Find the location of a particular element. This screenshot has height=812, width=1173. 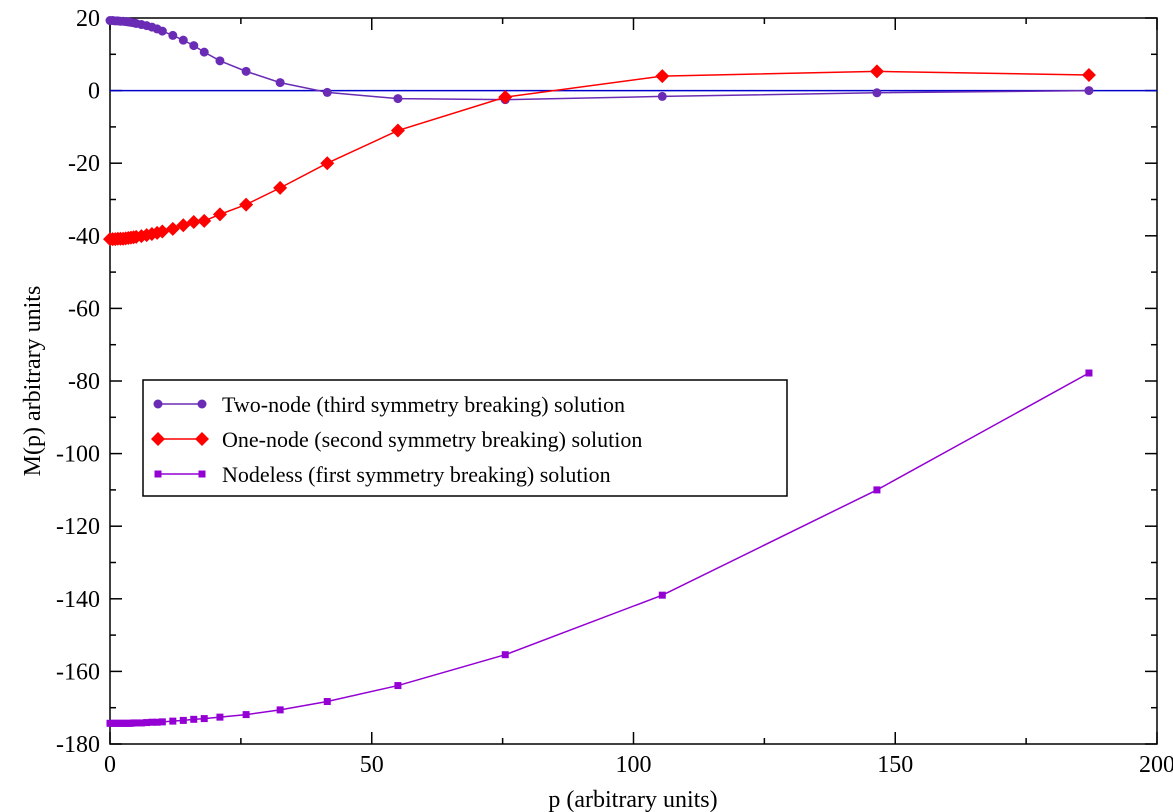

y-tick-label: -100 is located at coordinates (78, 455).